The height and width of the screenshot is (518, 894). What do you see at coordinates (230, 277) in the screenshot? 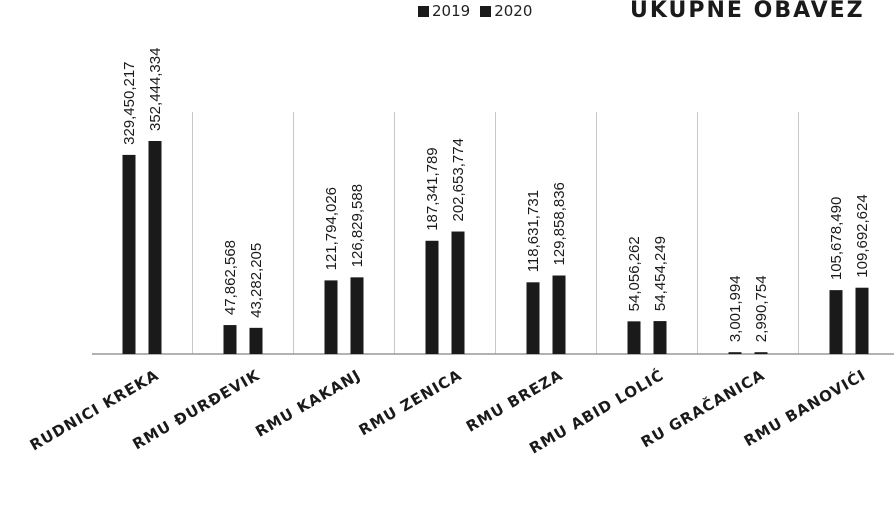
I see `data-label-2019: 47,862,568` at bounding box center [230, 277].